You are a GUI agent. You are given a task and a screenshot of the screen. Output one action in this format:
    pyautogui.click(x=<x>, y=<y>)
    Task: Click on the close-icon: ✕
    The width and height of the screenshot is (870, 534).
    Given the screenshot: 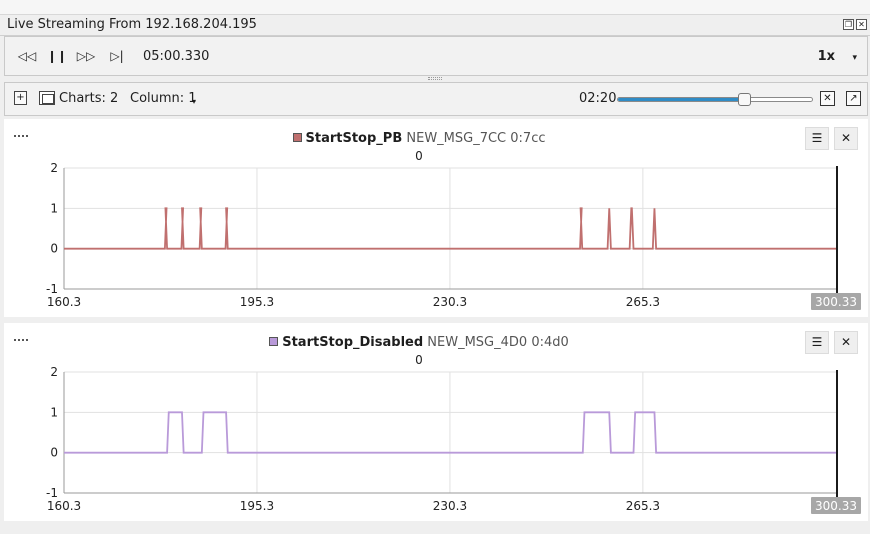 What is the action you would take?
    pyautogui.click(x=861, y=24)
    